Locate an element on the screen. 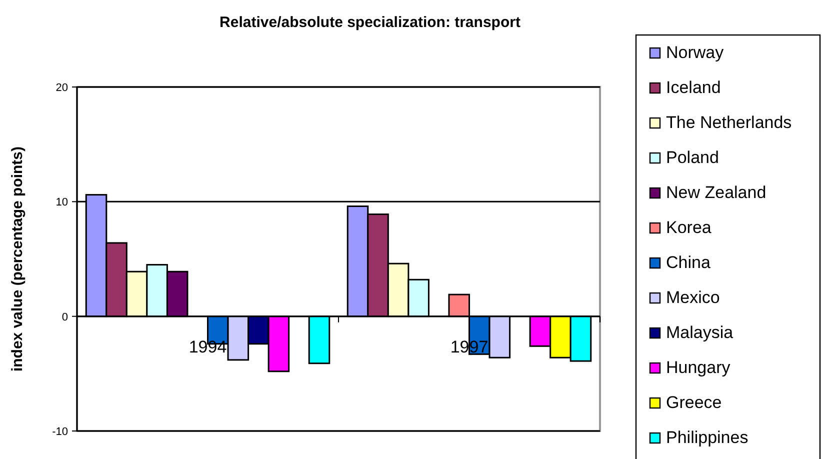 This screenshot has width=822, height=459. legend-label: Hungary is located at coordinates (698, 367).